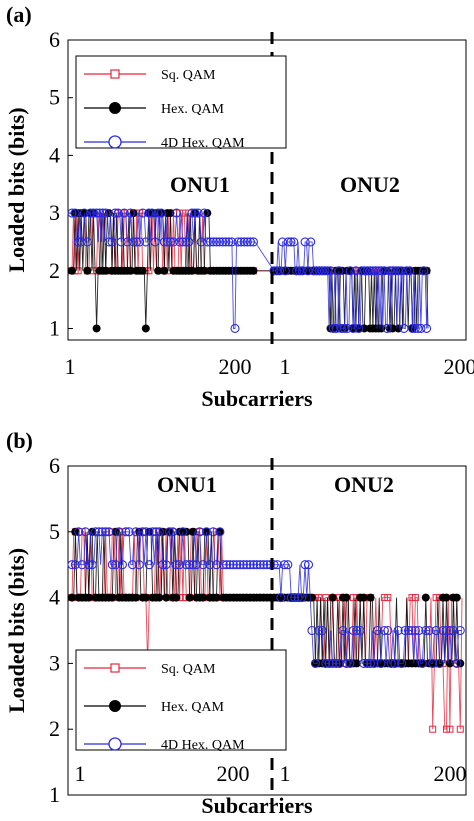  What do you see at coordinates (193, 109) in the screenshot?
I see `legend-entry-label: Hex. QAM` at bounding box center [193, 109].